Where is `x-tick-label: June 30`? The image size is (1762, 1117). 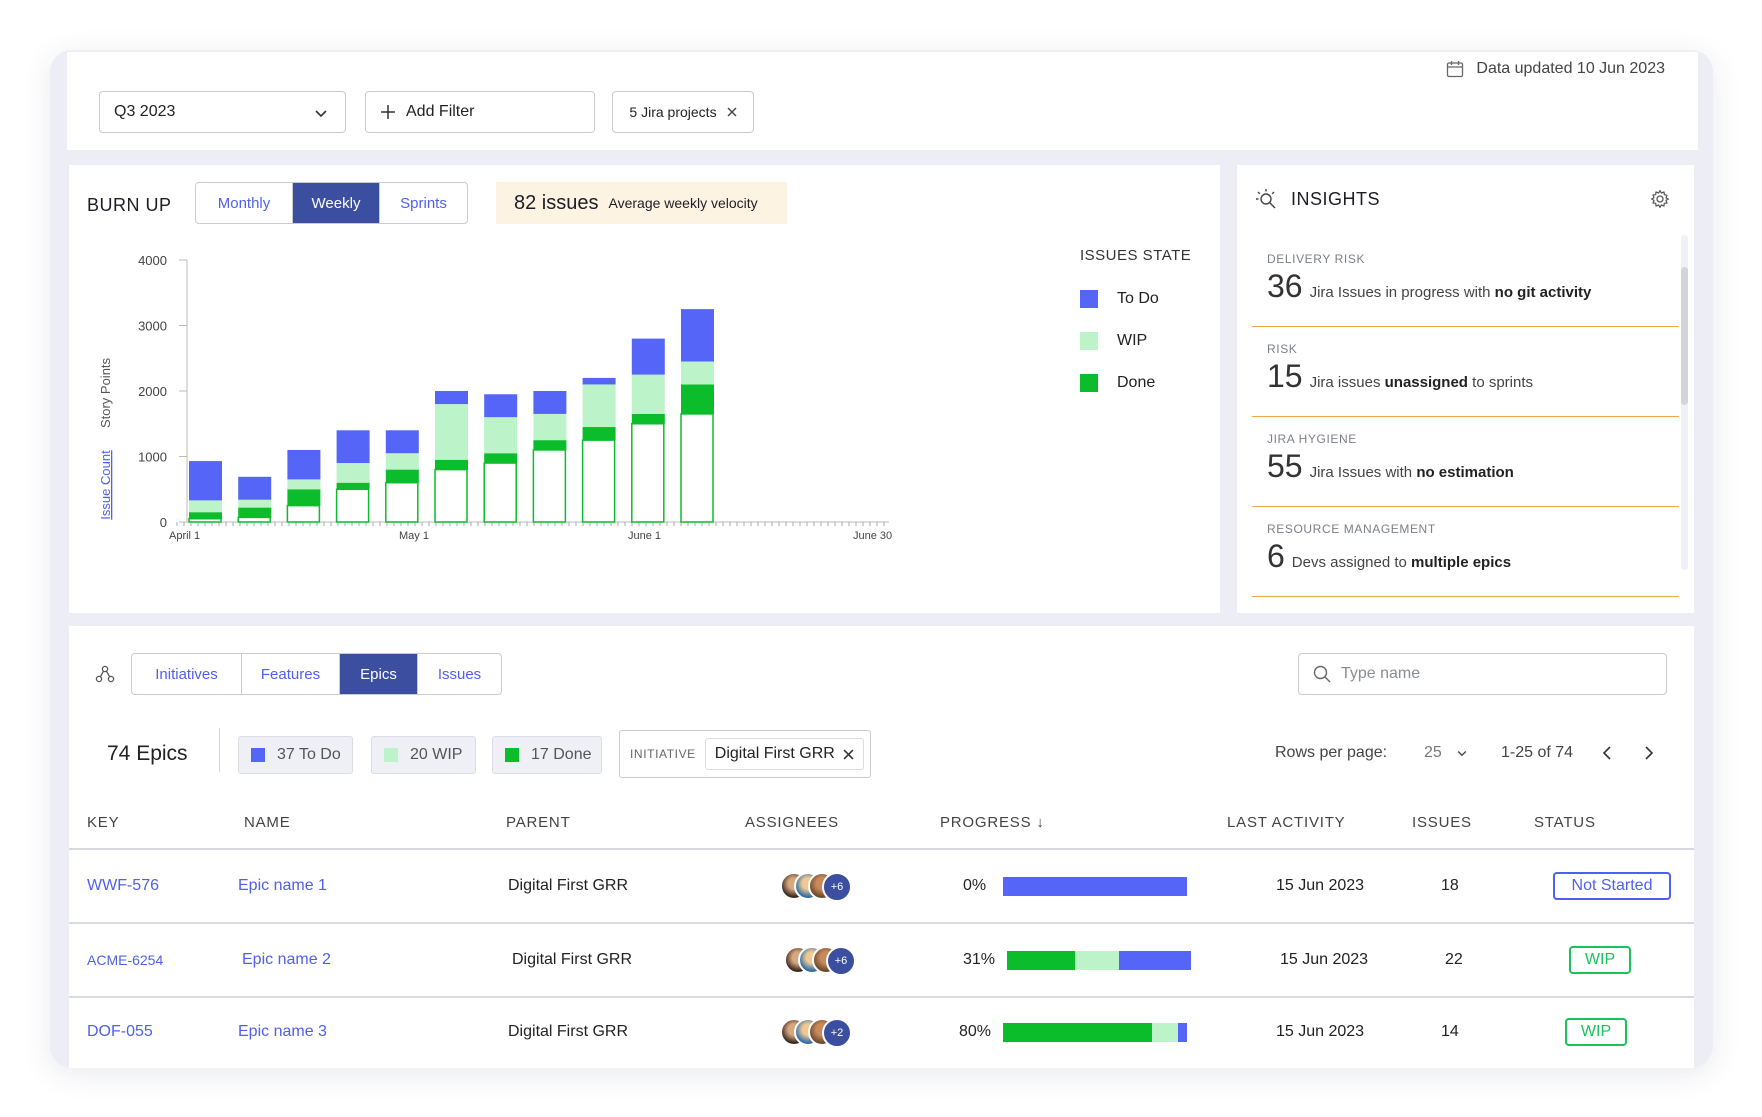
x-tick-label: June 30 is located at coordinates (872, 536).